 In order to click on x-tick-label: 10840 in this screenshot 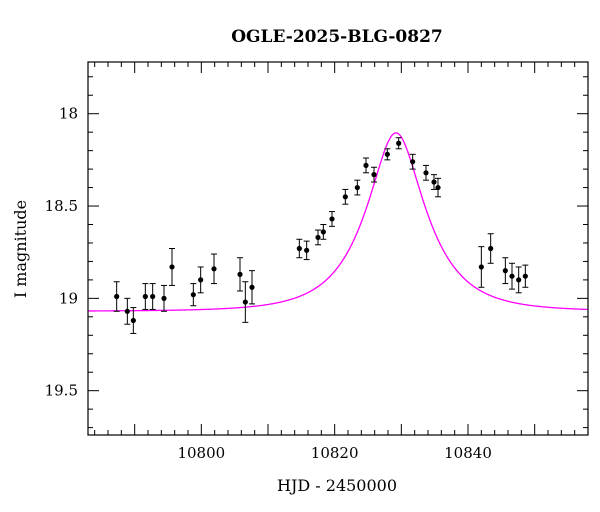, I will do `click(468, 453)`.